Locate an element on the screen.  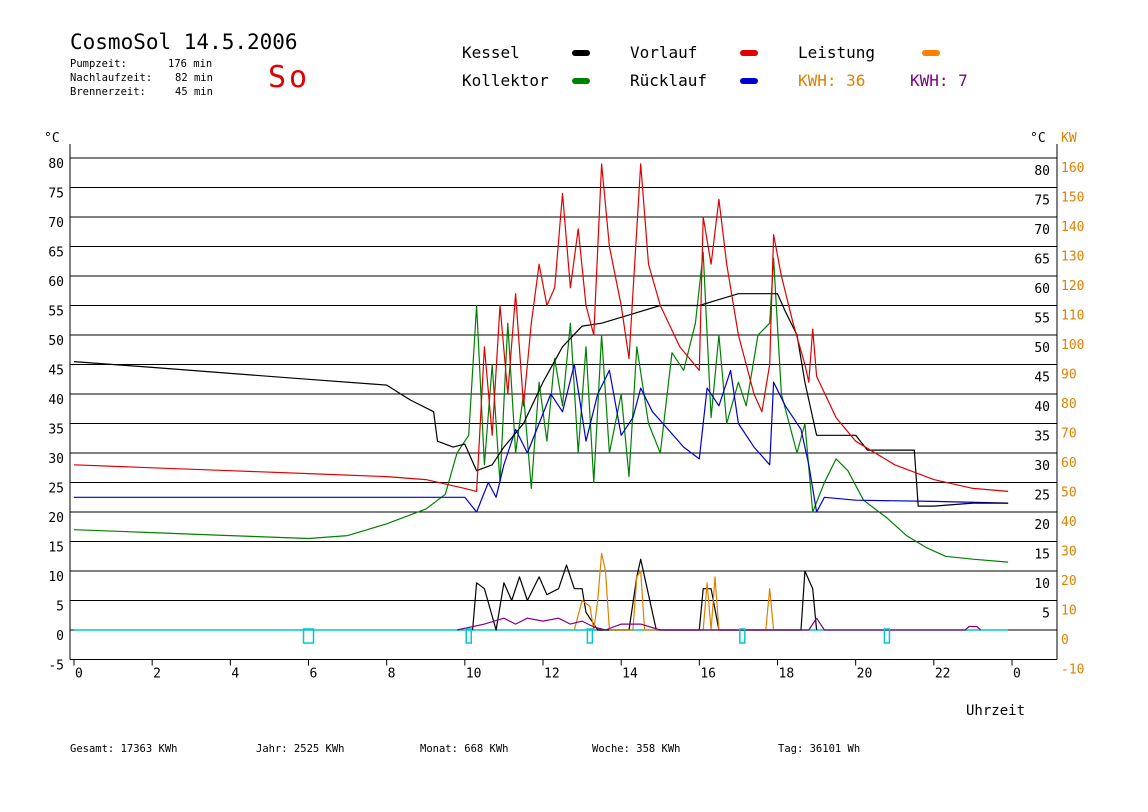
y-tick-right-power: 30 is located at coordinates (1069, 552).